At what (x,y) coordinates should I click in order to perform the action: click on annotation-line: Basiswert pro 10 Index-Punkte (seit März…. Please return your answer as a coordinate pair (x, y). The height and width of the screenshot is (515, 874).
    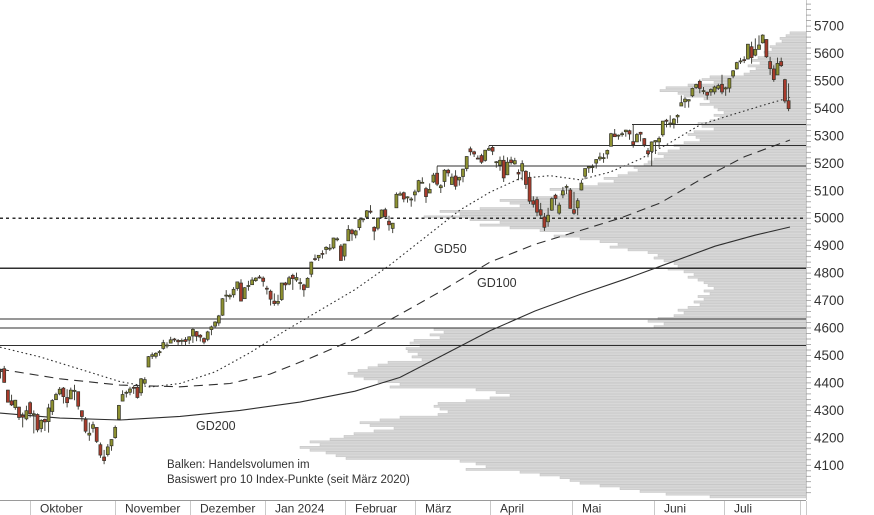
    Looking at the image, I should click on (288, 480).